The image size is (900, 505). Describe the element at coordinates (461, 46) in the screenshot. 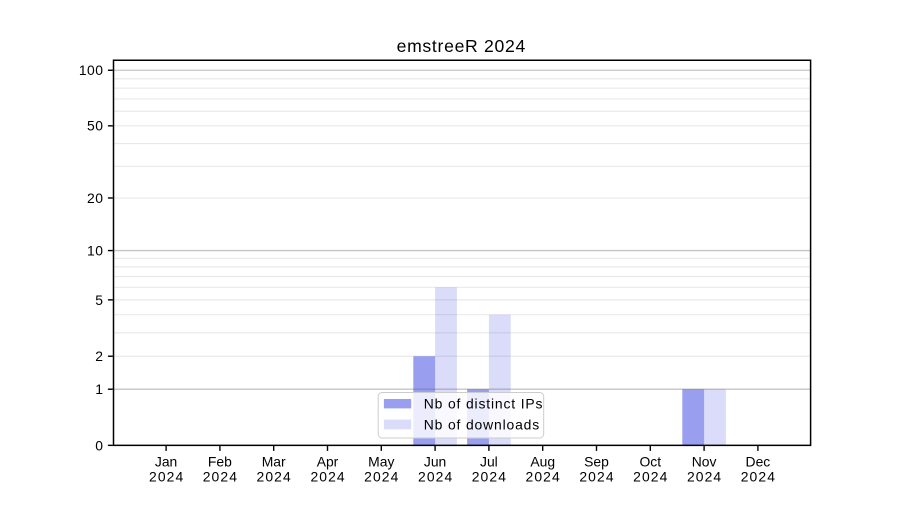

I see `svg-text: emstreeR 2024` at that location.